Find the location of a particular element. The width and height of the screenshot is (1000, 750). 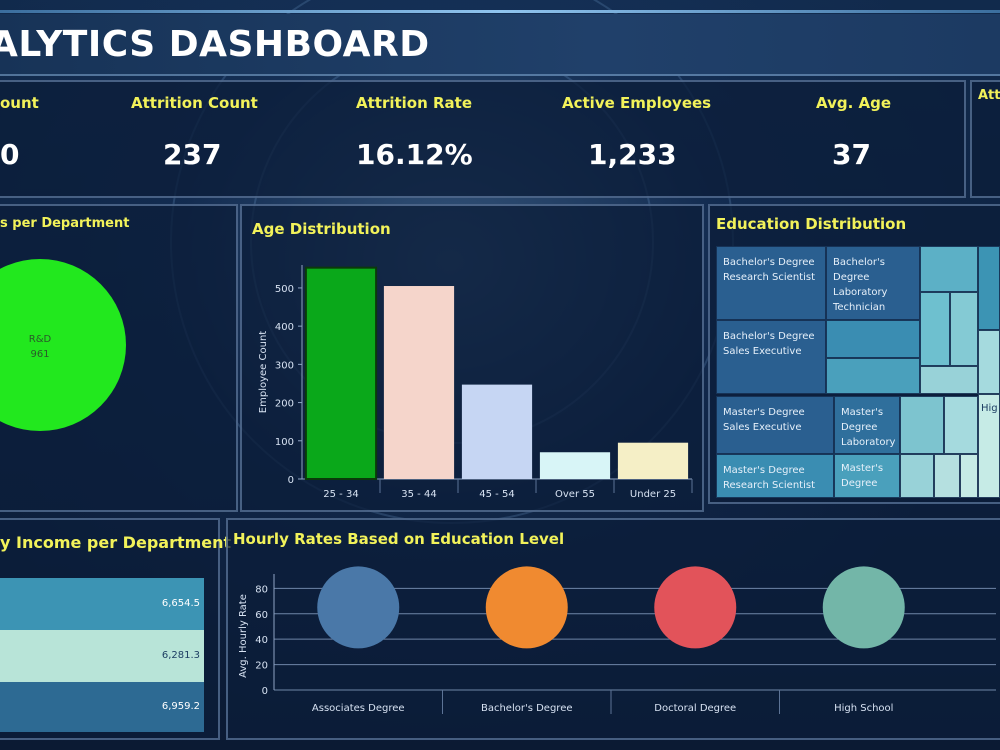

x-tick-label: Over 55 is located at coordinates (575, 494).